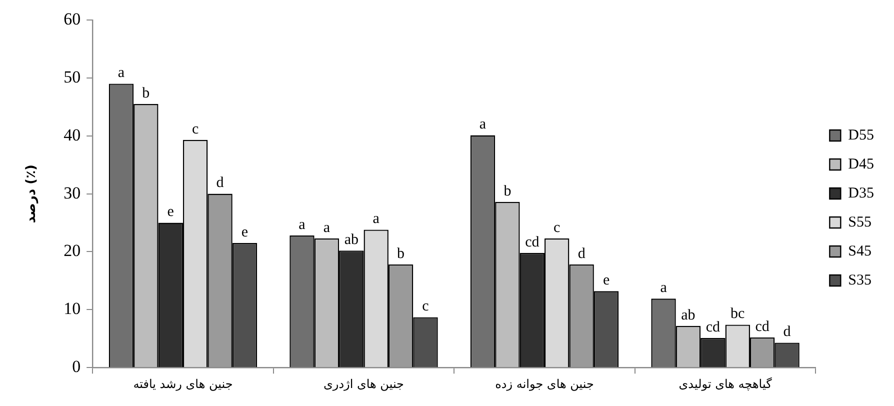 The height and width of the screenshot is (406, 894). I want to click on y-tick-label: 40, so click(72, 134).